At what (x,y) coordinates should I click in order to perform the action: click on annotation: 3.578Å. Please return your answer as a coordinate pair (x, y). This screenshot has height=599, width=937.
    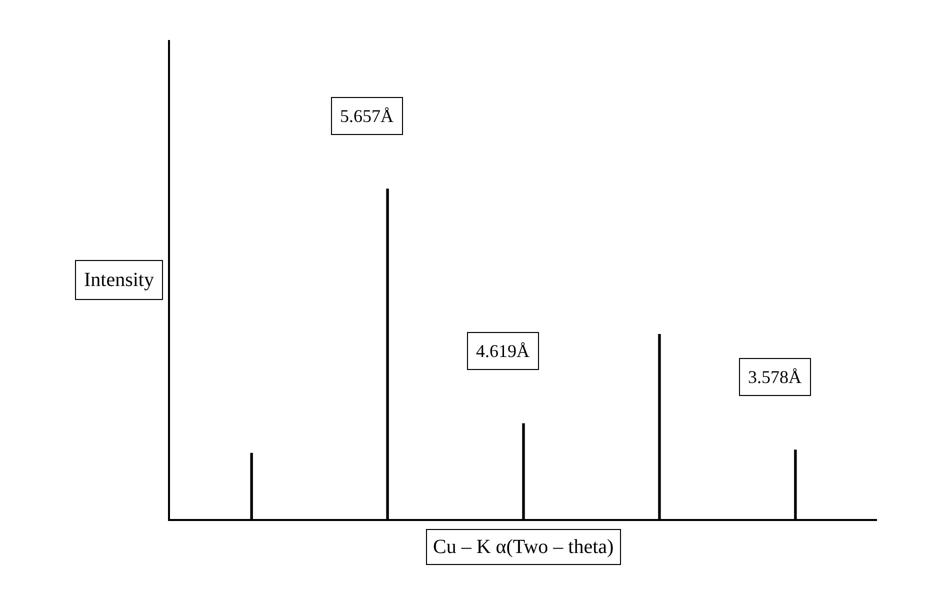
    Looking at the image, I should click on (775, 377).